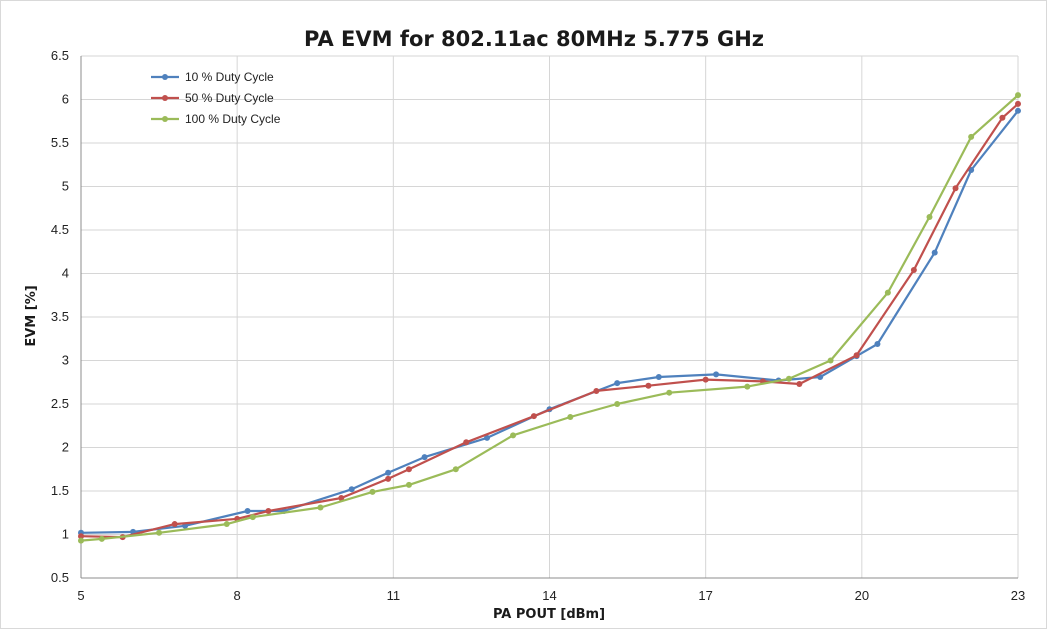 The height and width of the screenshot is (630, 1047). What do you see at coordinates (233, 119) in the screenshot?
I see `legend-label: 100 % Duty Cycle` at bounding box center [233, 119].